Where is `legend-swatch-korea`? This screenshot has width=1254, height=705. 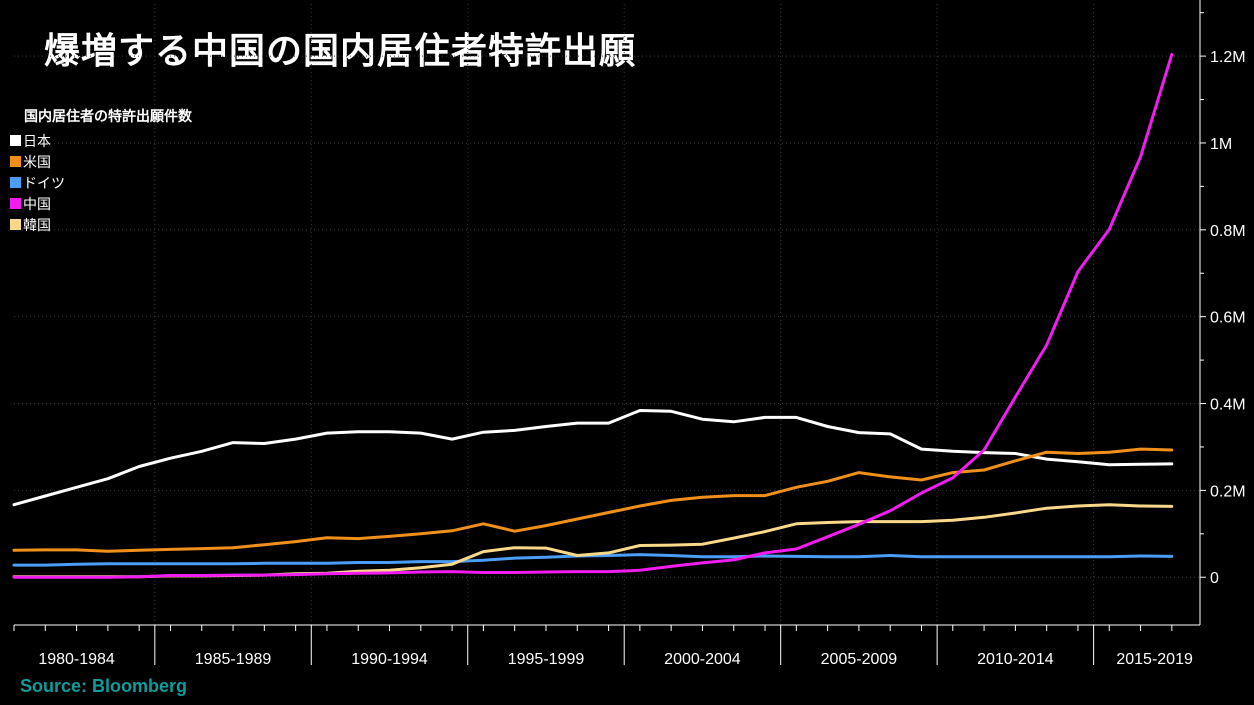 legend-swatch-korea is located at coordinates (15, 224).